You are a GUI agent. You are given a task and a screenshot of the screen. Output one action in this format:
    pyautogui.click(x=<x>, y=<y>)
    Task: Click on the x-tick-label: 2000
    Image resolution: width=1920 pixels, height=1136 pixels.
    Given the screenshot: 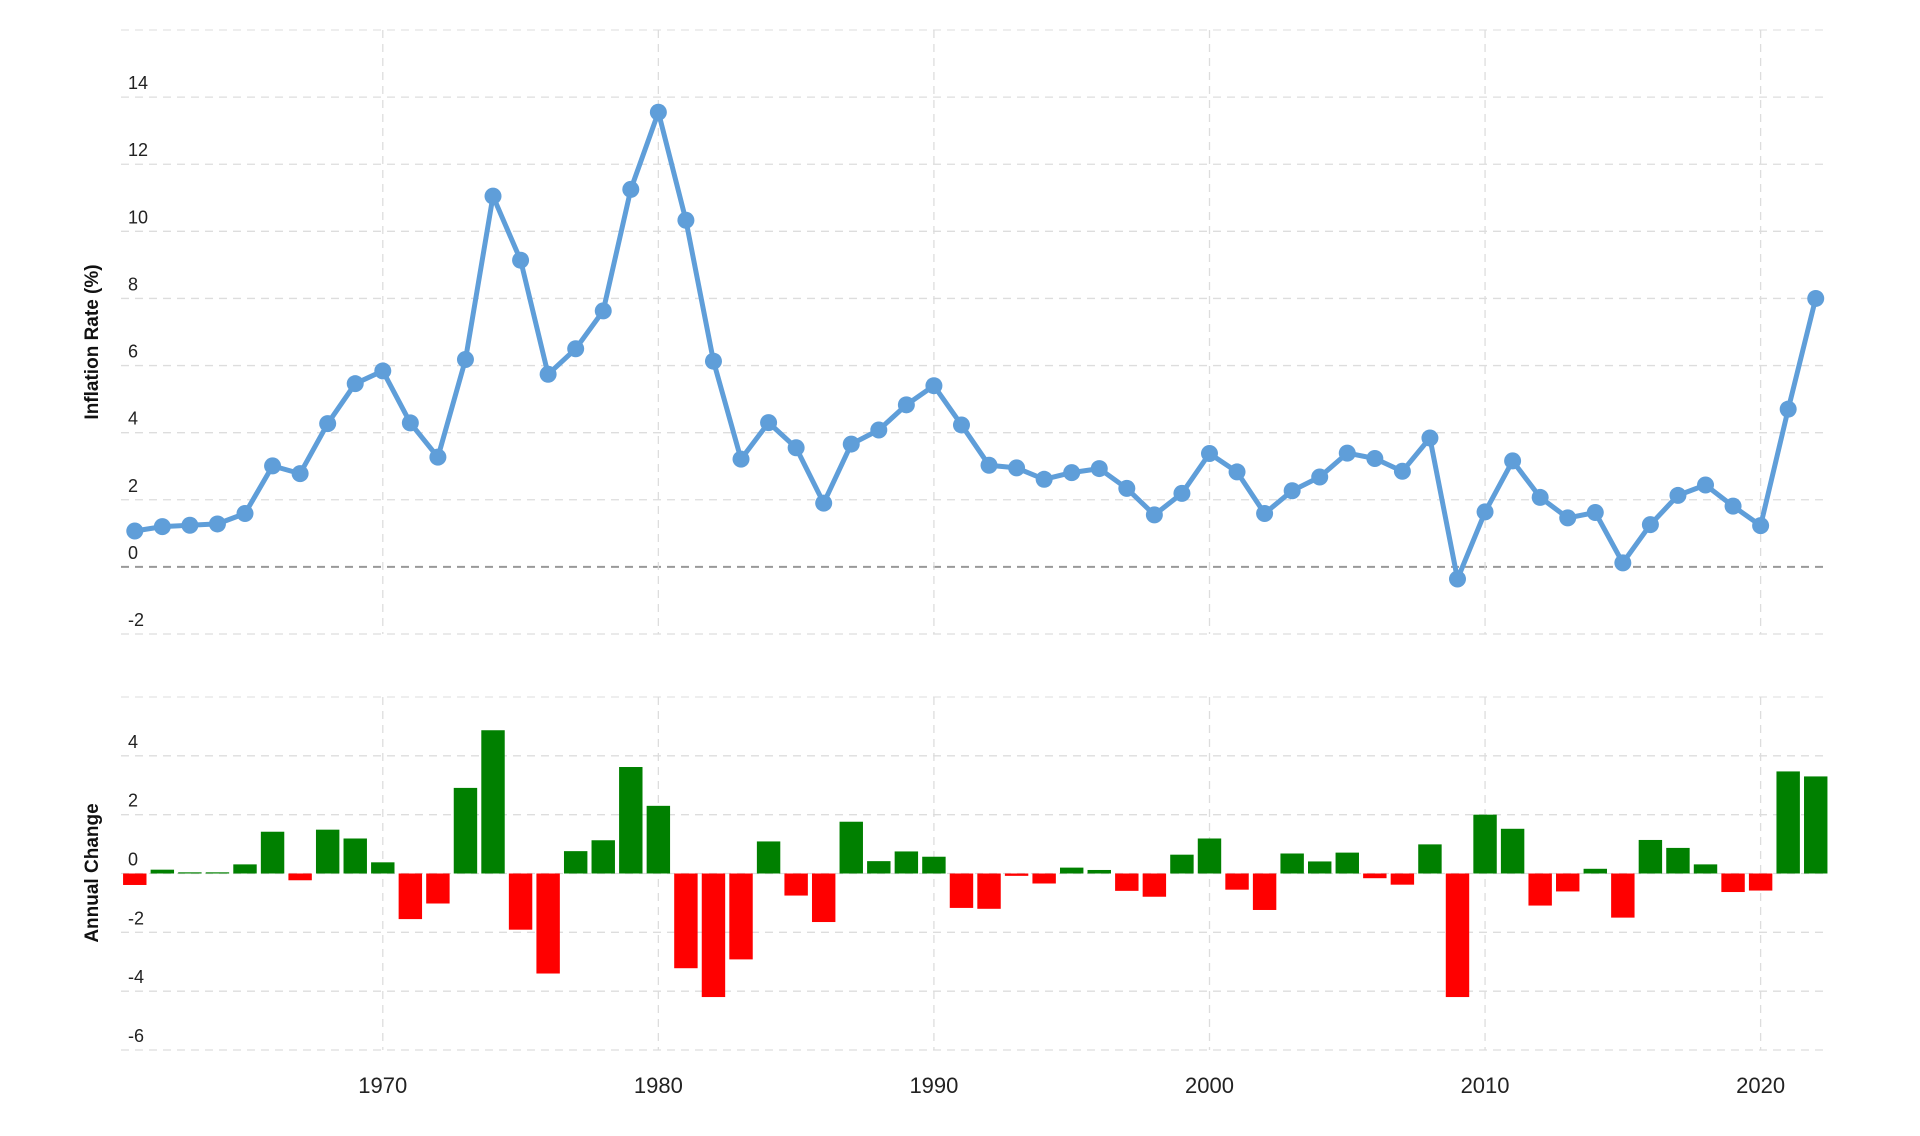 What is the action you would take?
    pyautogui.click(x=1209, y=1085)
    